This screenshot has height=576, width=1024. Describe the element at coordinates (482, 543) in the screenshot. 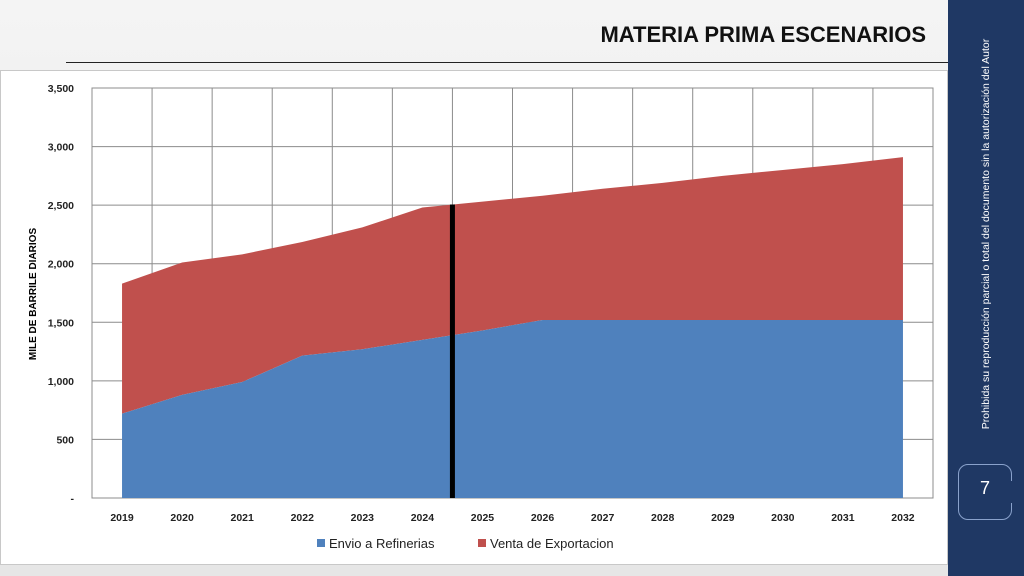

I see `legend-swatch-venta` at that location.